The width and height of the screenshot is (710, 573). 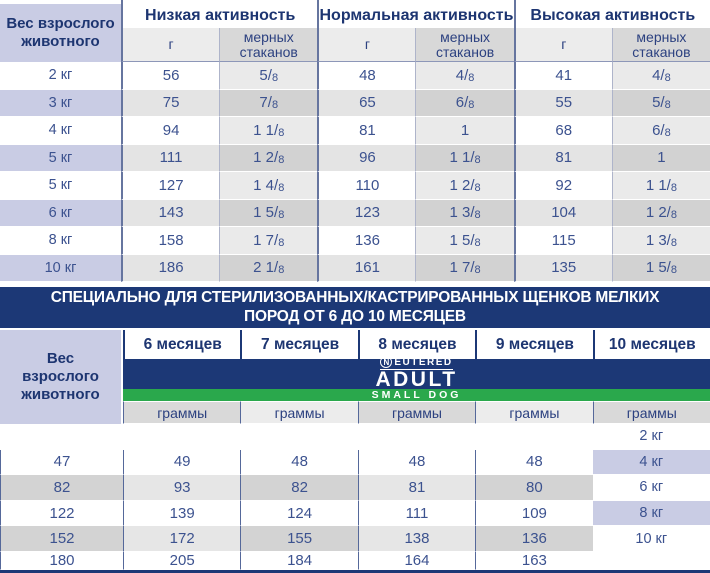 What do you see at coordinates (534, 513) in the screenshot?
I see `grams-value-cell: 109` at bounding box center [534, 513].